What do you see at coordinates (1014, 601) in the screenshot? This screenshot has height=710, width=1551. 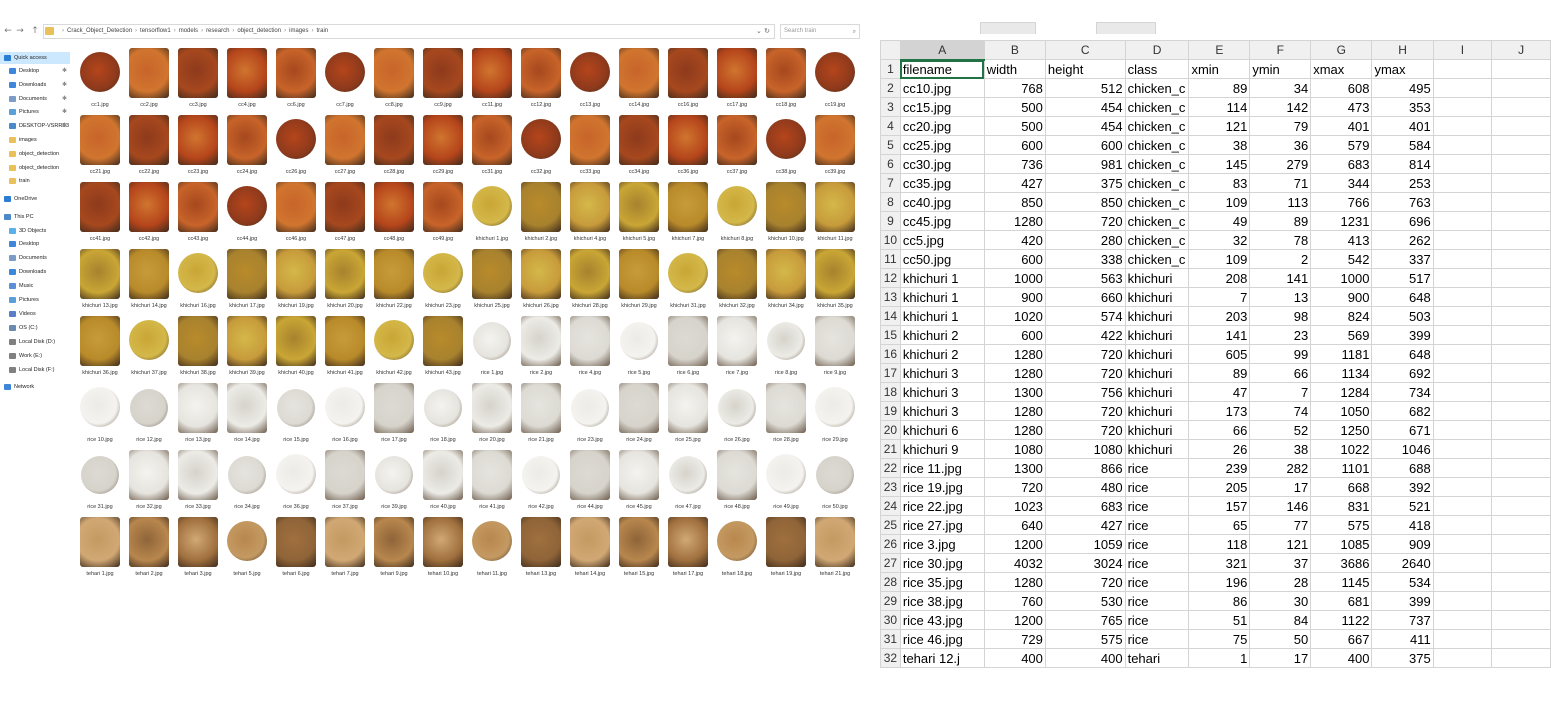 I see `table-cell: 760` at bounding box center [1014, 601].